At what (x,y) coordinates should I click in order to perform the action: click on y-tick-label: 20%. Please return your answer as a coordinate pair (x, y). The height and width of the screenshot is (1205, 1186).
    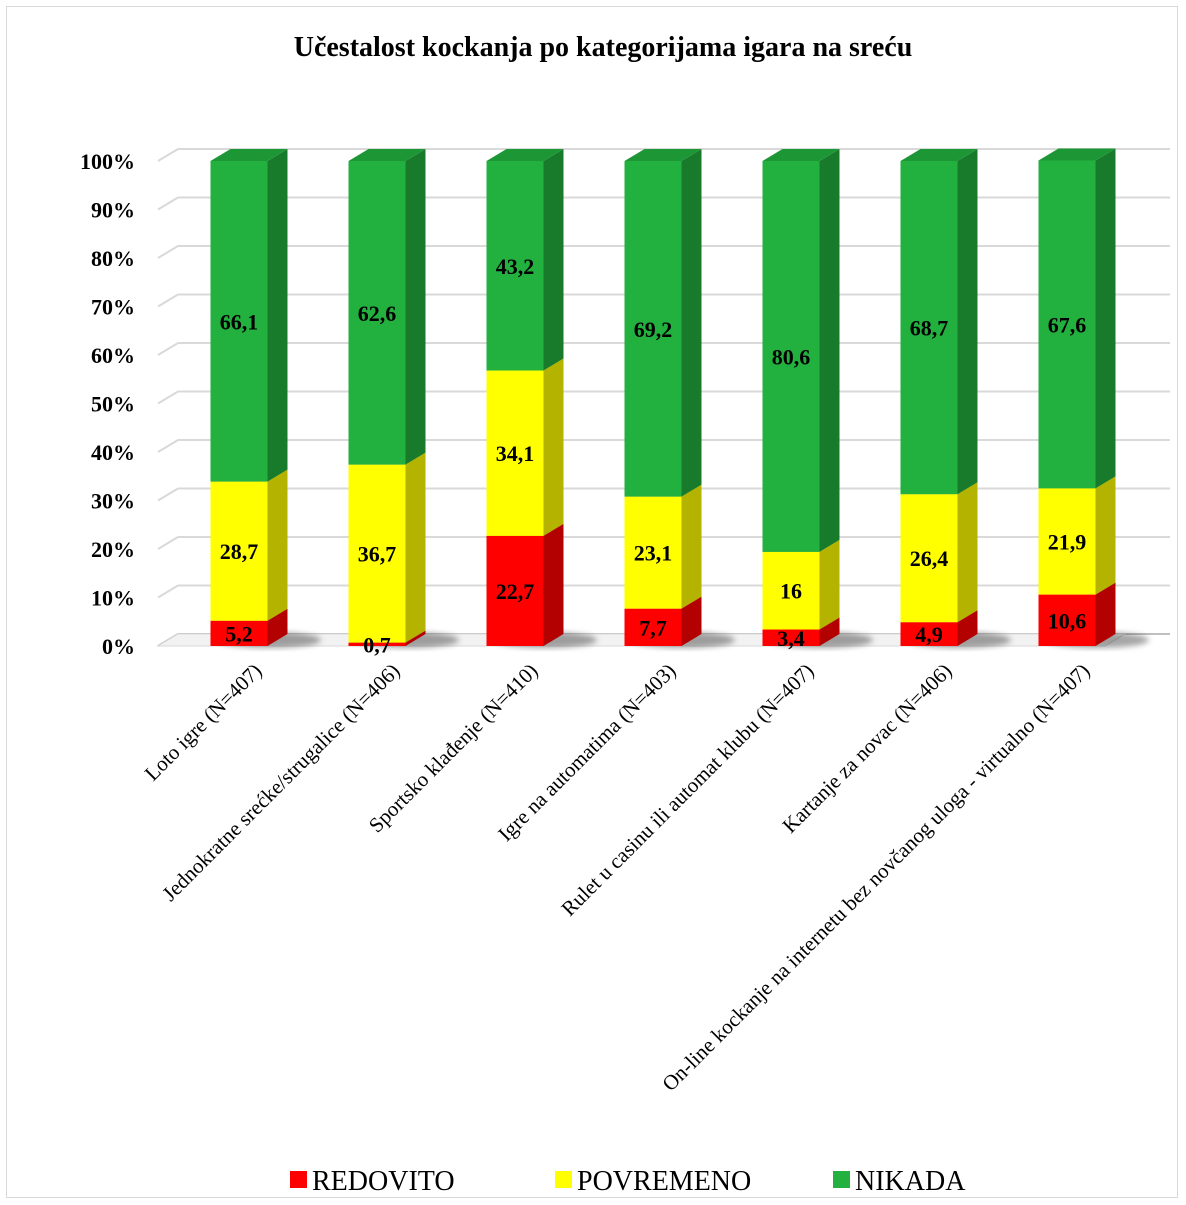
    Looking at the image, I should click on (113, 549).